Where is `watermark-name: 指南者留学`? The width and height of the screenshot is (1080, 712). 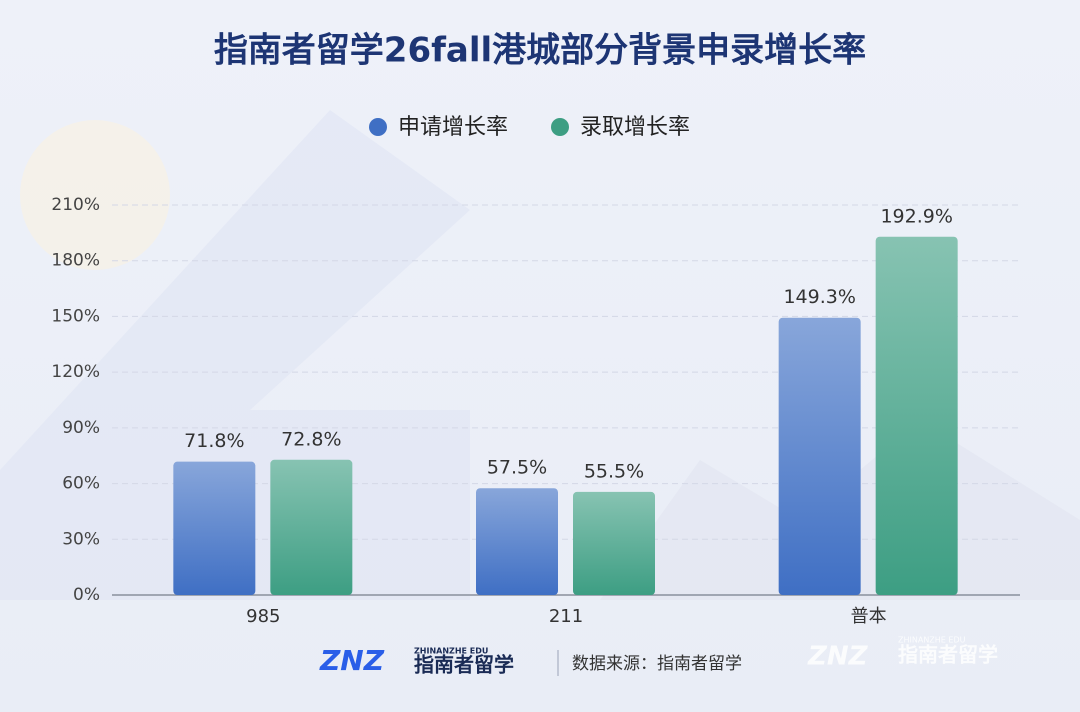 watermark-name: 指南者留学 is located at coordinates (948, 655).